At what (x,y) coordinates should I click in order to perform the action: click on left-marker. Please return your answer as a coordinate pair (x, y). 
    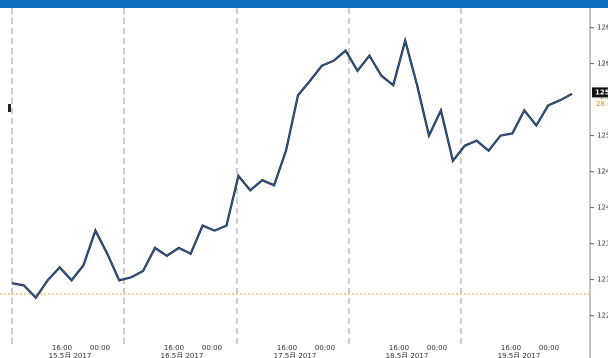
    Looking at the image, I should click on (9, 108).